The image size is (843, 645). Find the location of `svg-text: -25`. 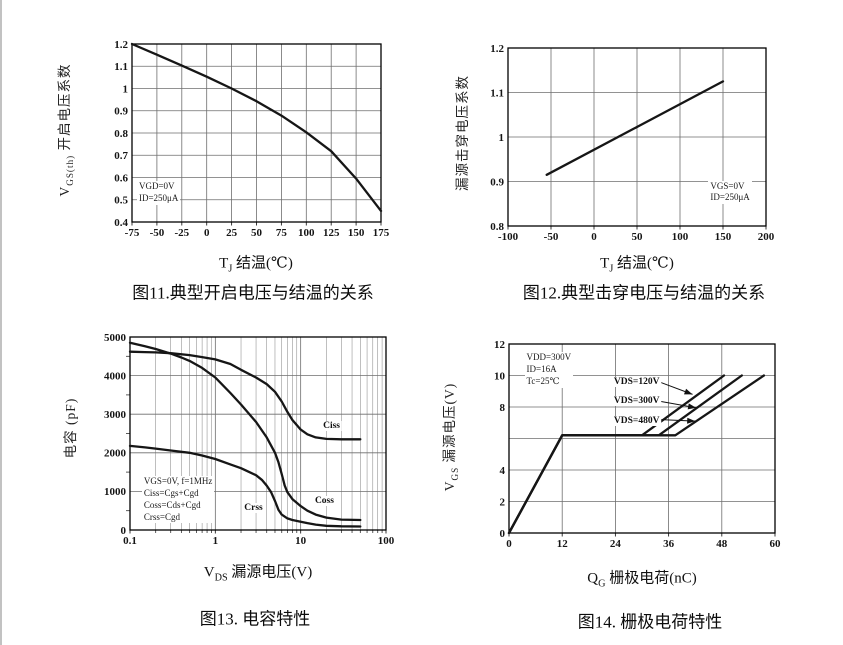

svg-text: -25 is located at coordinates (181, 233).